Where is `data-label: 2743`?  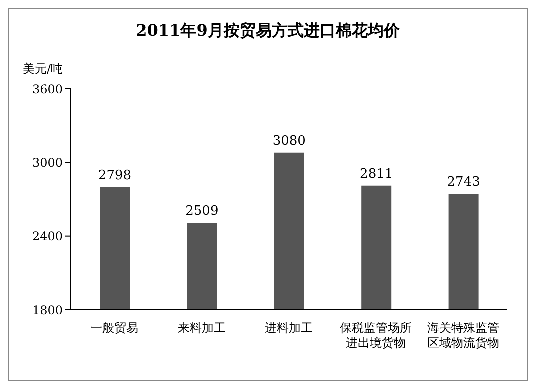 data-label: 2743 is located at coordinates (463, 182).